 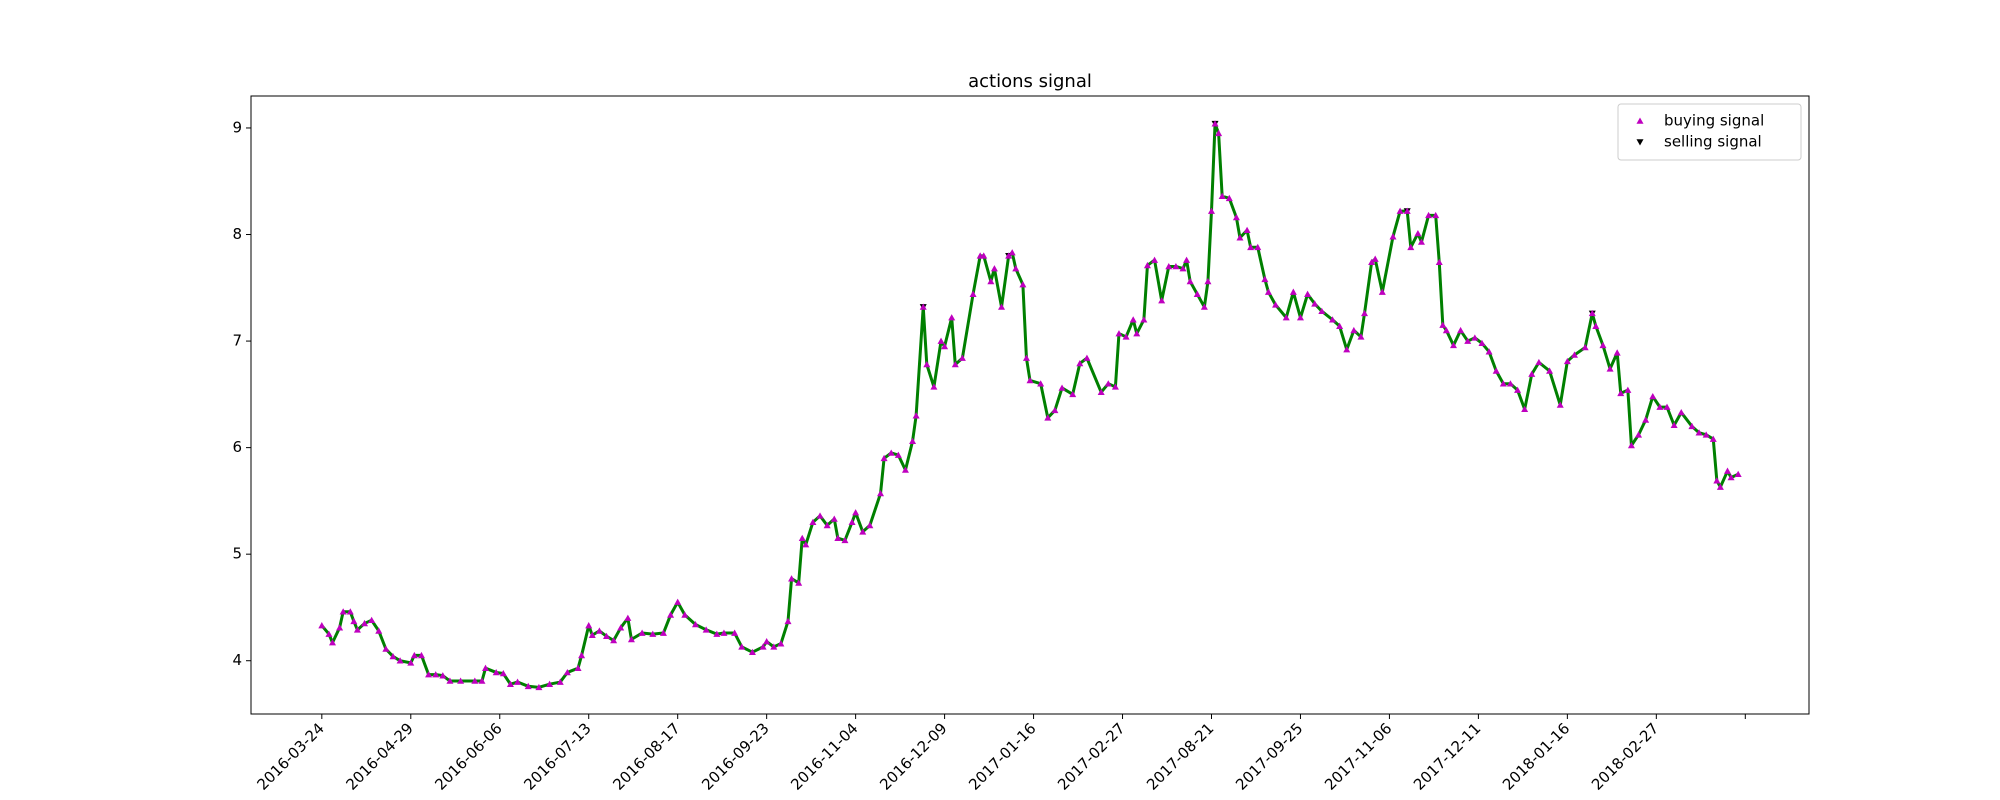 What do you see at coordinates (237, 234) in the screenshot?
I see `y-tick-label: 8` at bounding box center [237, 234].